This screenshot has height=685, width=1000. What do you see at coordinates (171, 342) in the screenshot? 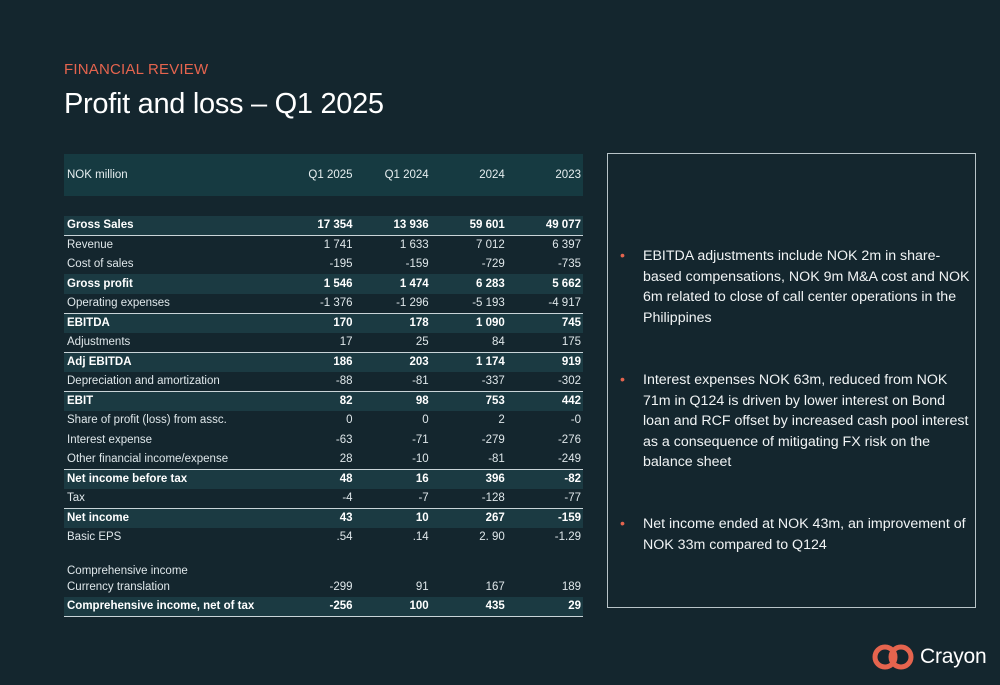
I see `row-label: Adjustments` at bounding box center [171, 342].